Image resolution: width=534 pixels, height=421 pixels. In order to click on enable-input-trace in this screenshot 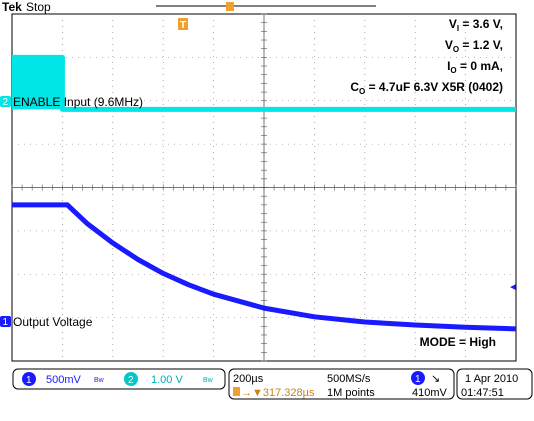, I will do `click(264, 83)`.